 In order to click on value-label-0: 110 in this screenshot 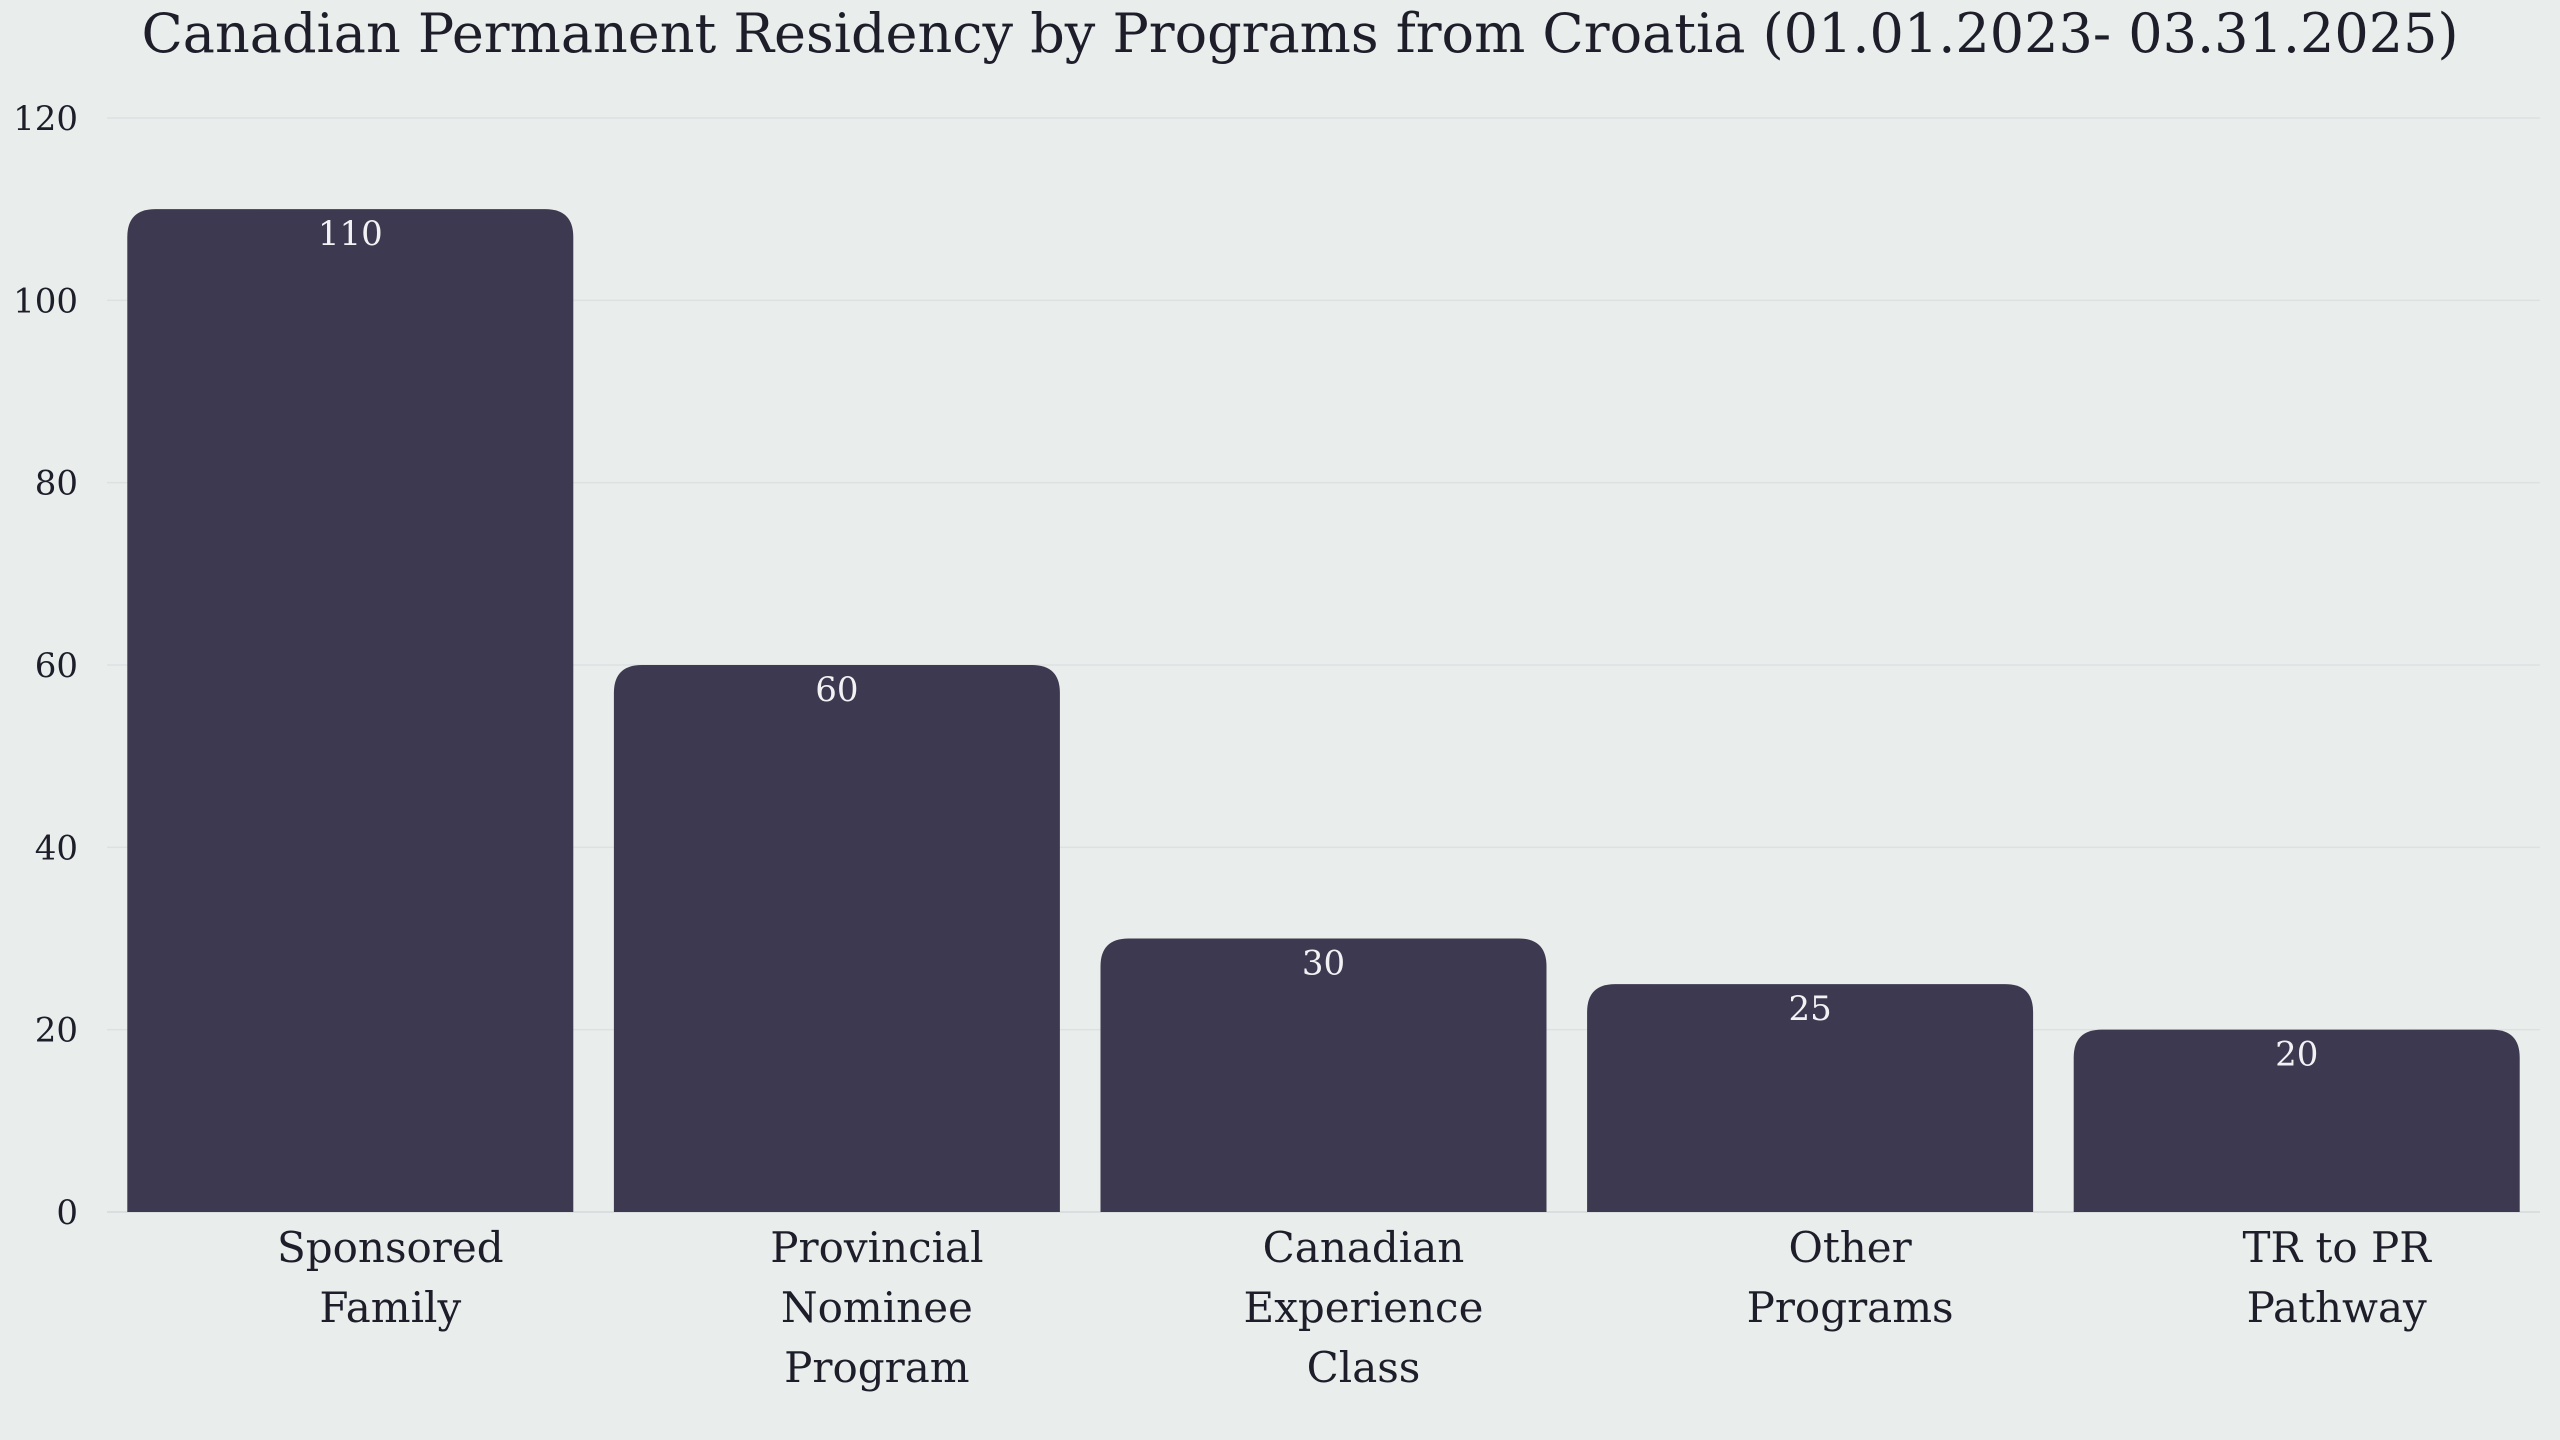, I will do `click(350, 234)`.